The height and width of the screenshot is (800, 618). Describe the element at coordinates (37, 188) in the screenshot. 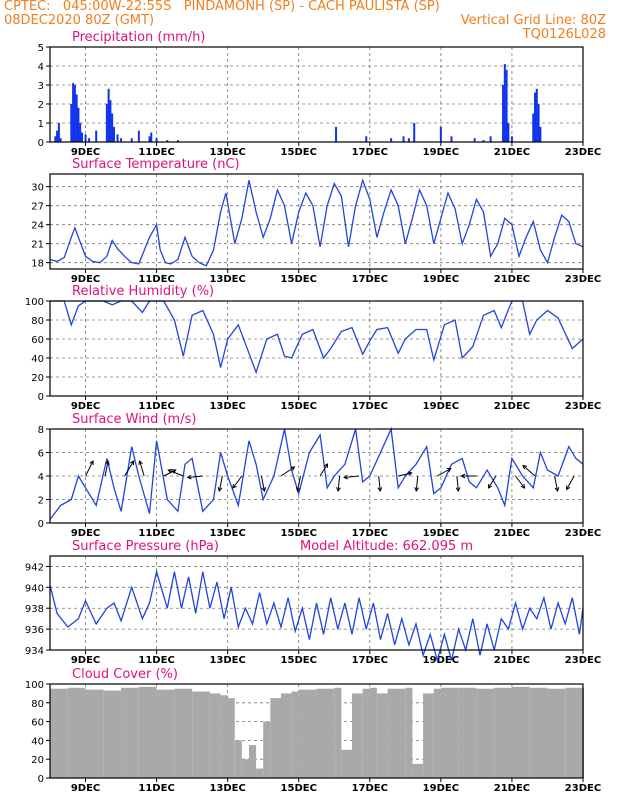

I see `y-tick-label: 30` at that location.